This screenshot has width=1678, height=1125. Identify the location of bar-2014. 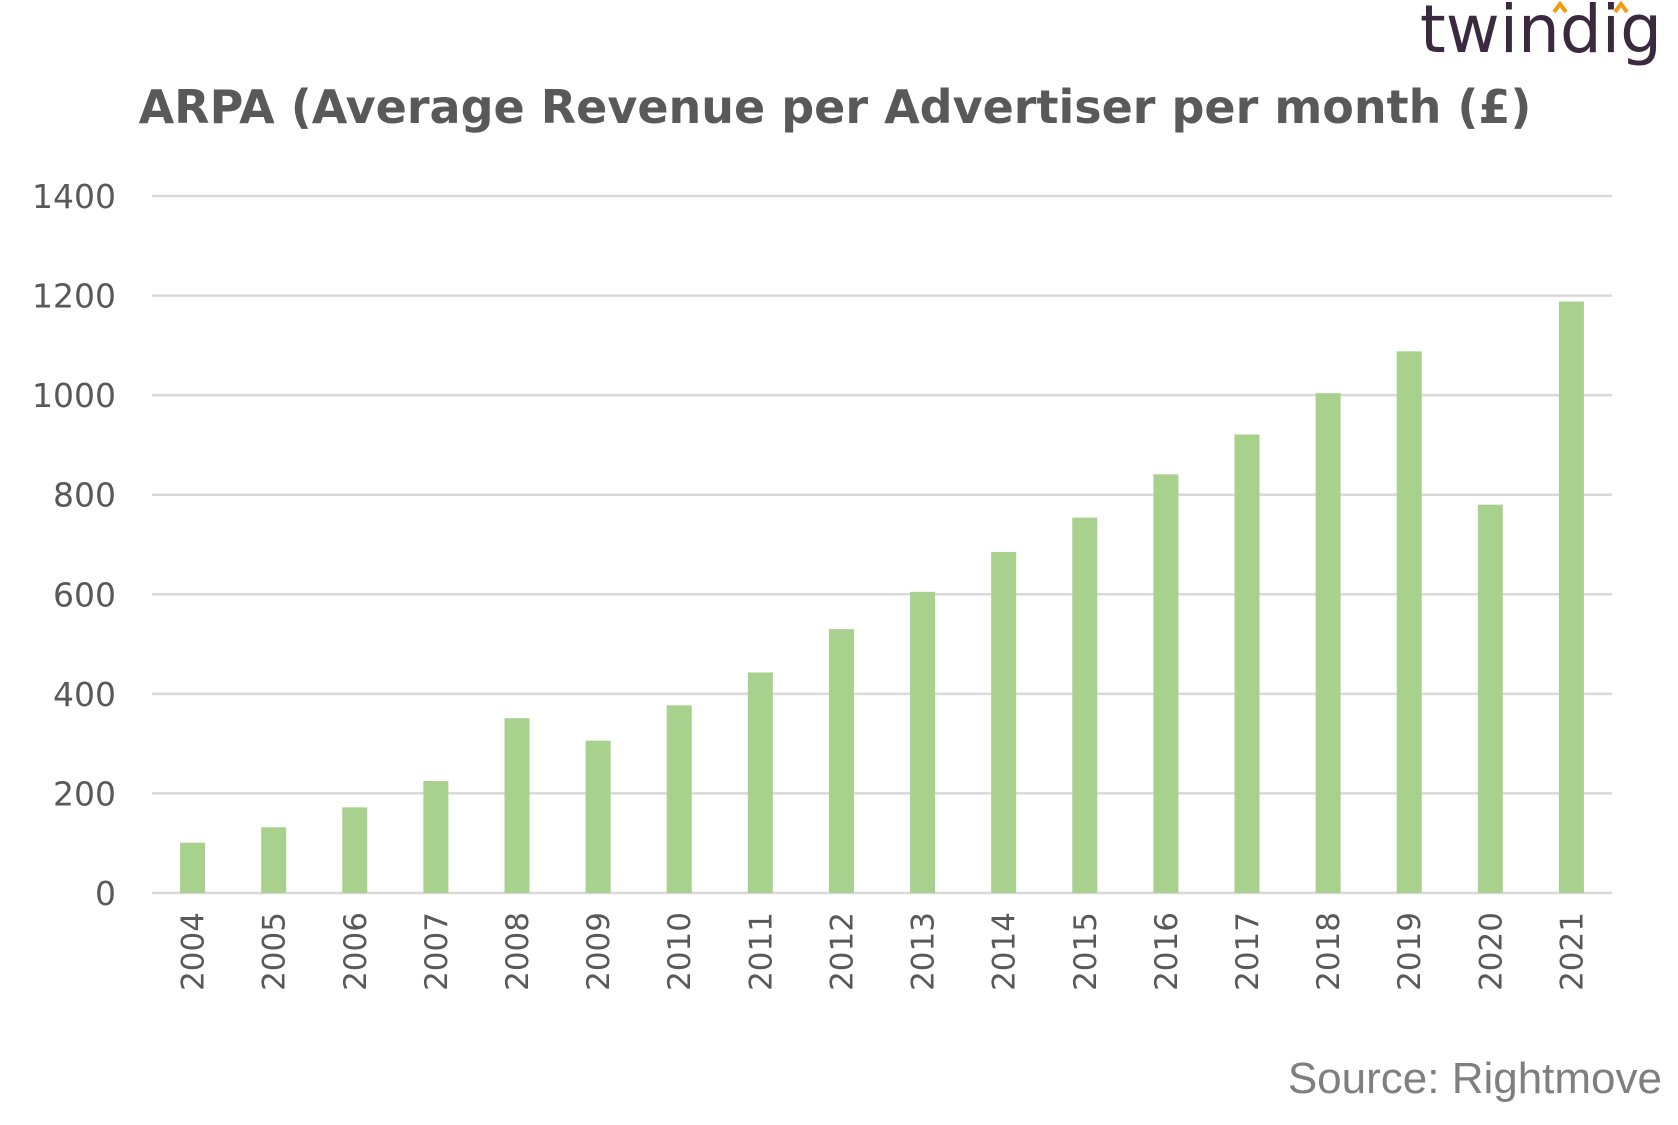
(1004, 722).